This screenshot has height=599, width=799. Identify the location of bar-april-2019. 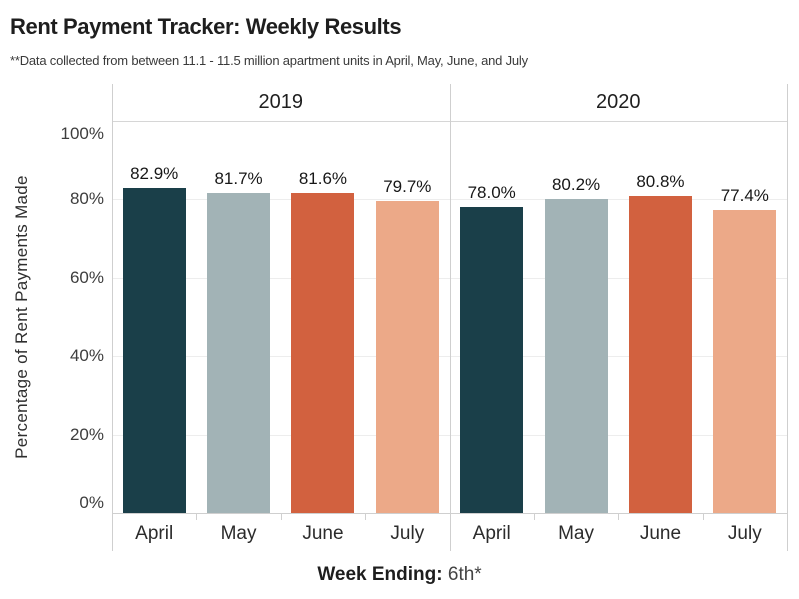
(154, 350).